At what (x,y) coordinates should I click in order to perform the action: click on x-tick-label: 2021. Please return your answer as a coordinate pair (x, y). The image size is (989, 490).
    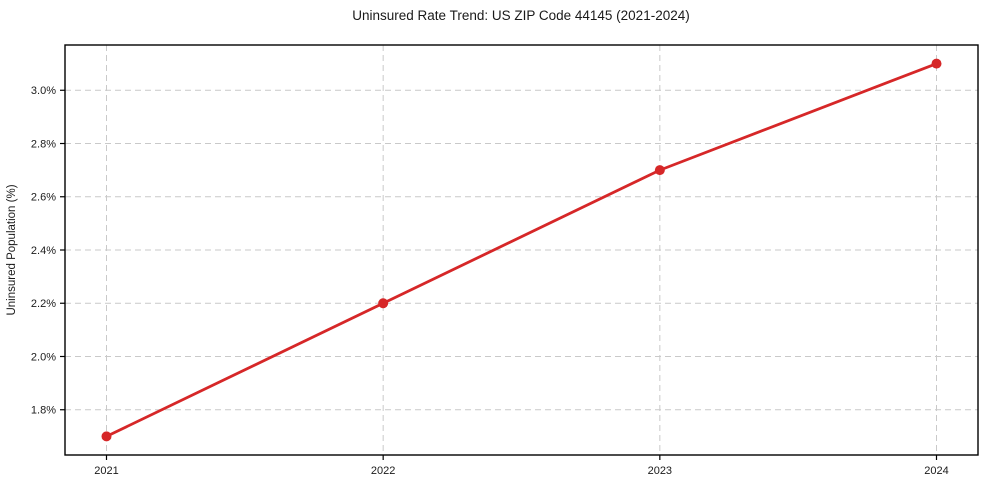
    Looking at the image, I should click on (106, 471).